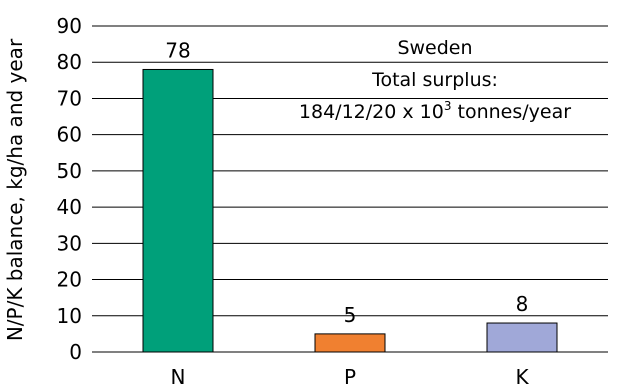 The image size is (617, 385). I want to click on y-tick-label: 10, so click(69, 316).